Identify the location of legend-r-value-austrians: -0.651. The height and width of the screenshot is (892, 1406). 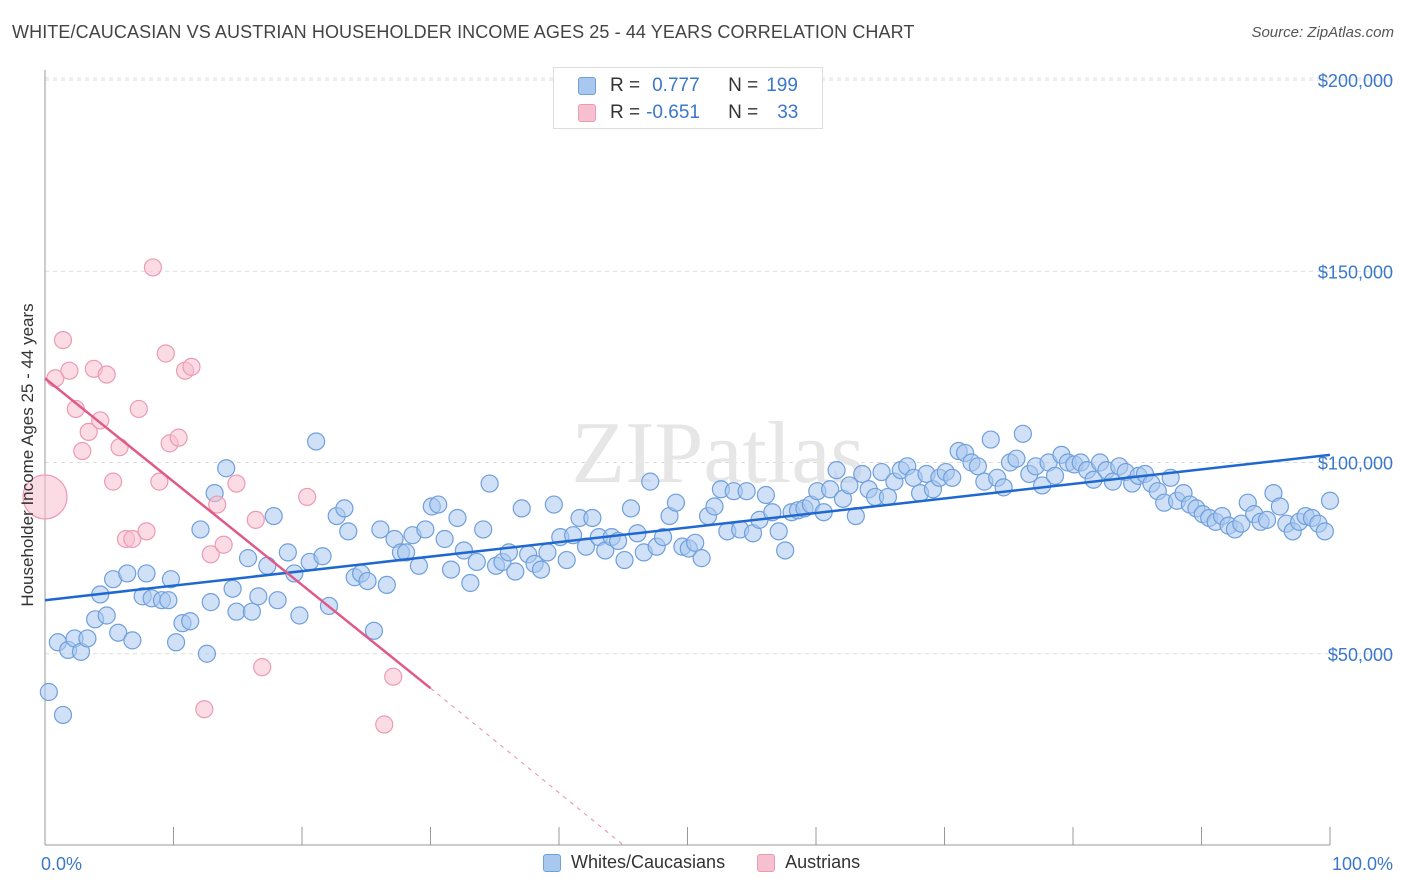
(673, 112).